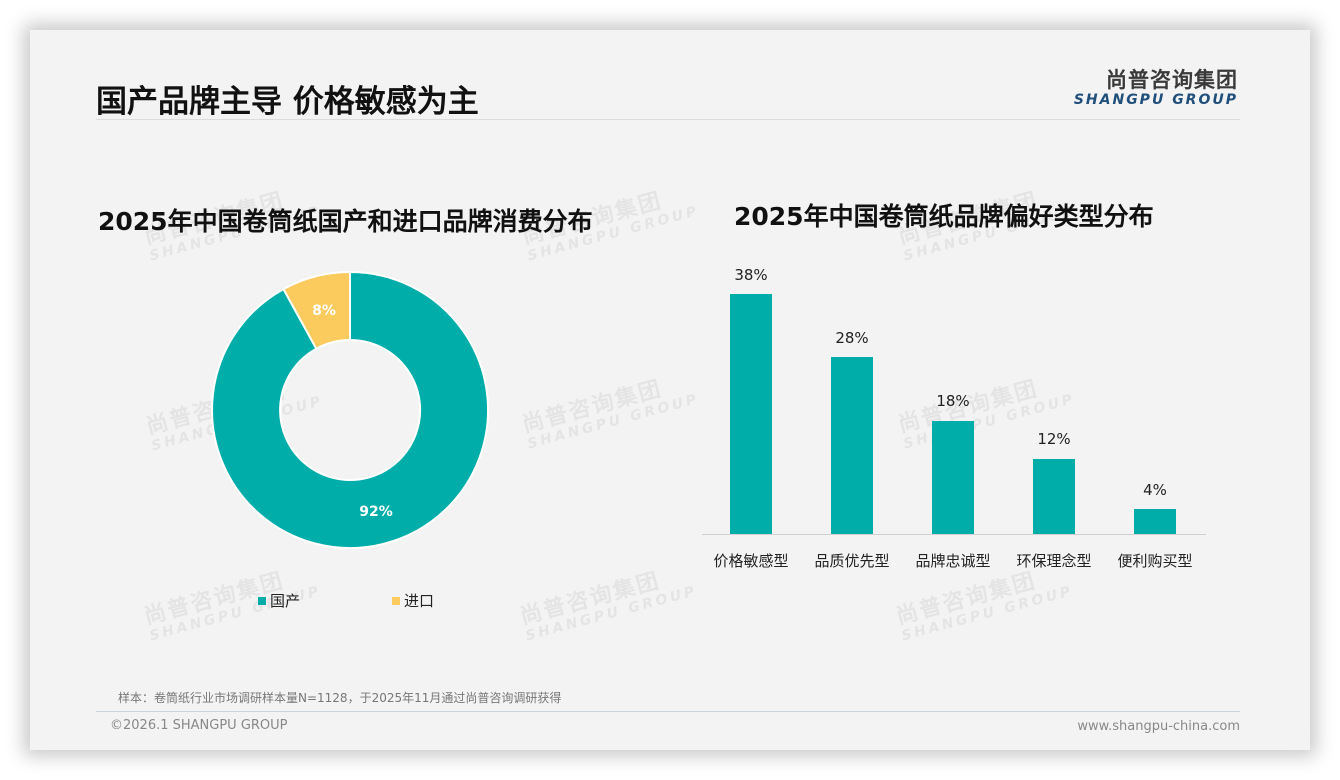 The width and height of the screenshot is (1340, 780). What do you see at coordinates (1054, 496) in the screenshot?
I see `bar-eco-minded` at bounding box center [1054, 496].